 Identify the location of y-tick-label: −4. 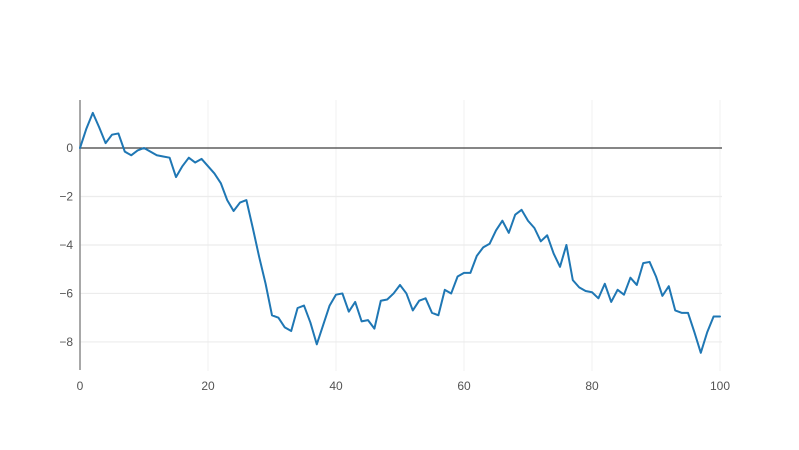
(66, 245).